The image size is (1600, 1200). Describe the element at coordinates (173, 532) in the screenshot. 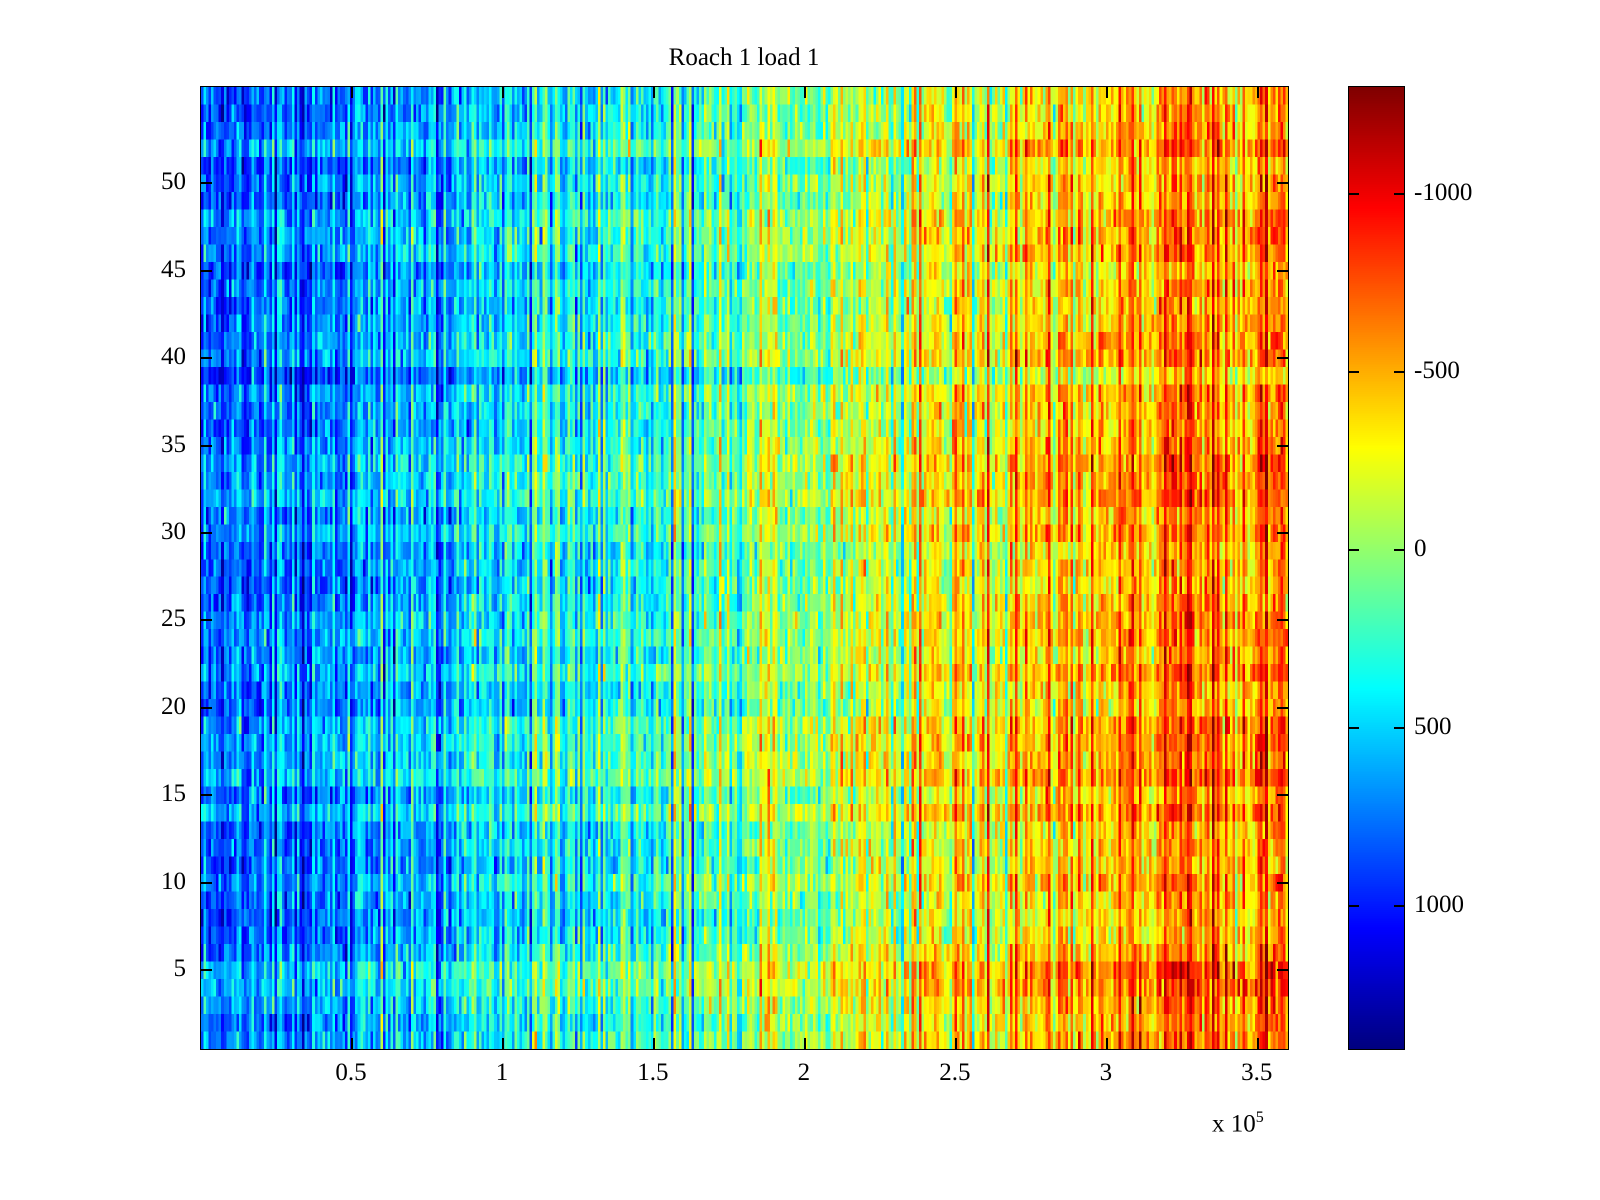

I see `y-tick-label: 30` at that location.